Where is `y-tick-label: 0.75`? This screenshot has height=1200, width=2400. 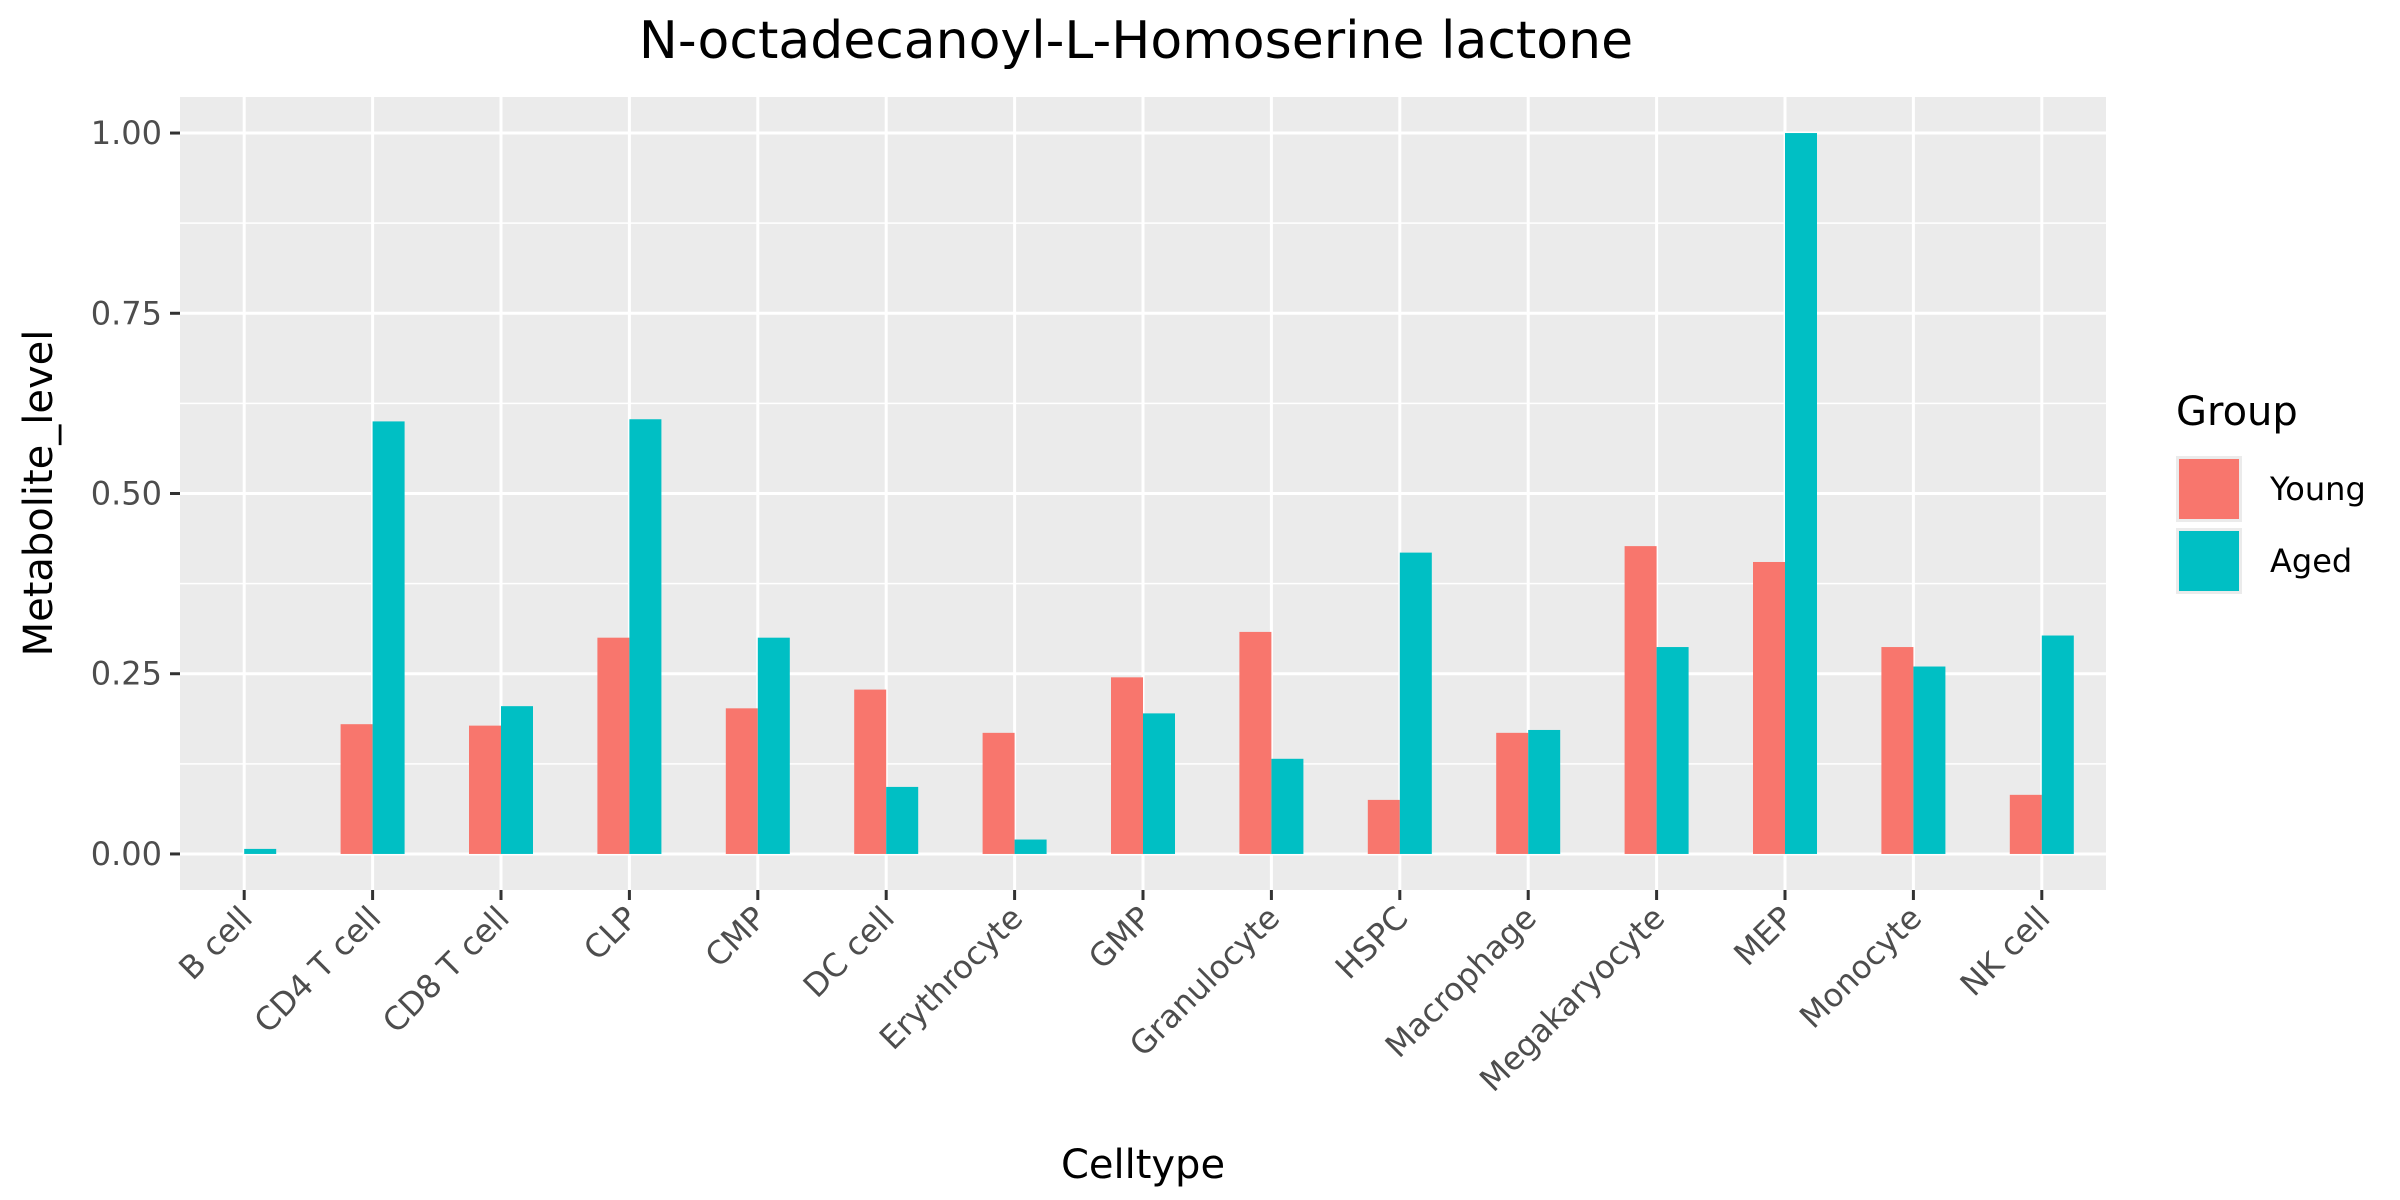
y-tick-label: 0.75 is located at coordinates (126, 313).